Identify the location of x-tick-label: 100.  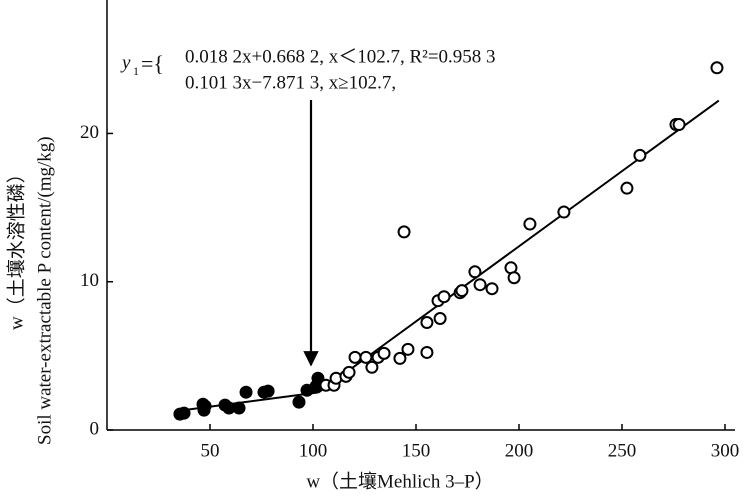
(313, 450).